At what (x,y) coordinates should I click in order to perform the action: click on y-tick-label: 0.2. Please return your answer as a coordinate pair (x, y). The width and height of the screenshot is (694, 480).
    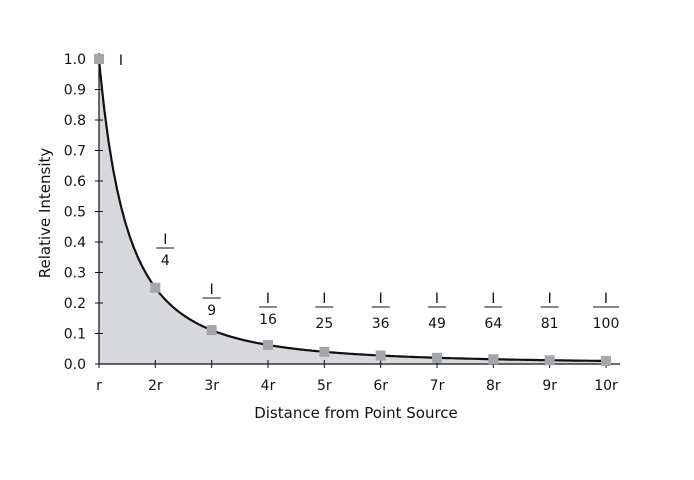
    Looking at the image, I should click on (75, 304).